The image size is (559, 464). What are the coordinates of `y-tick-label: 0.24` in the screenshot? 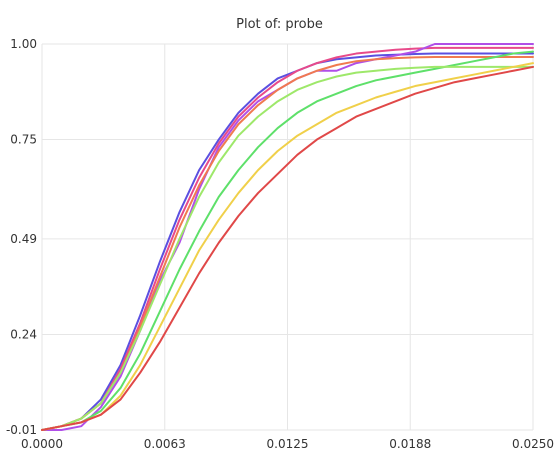 It's located at (23, 334).